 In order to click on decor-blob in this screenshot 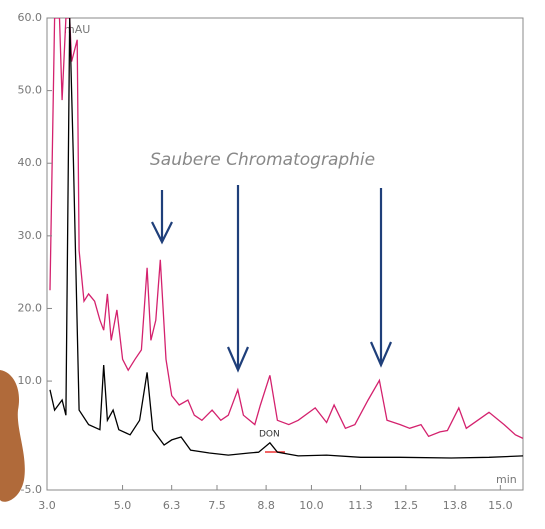, I will do `click(12, 436)`.